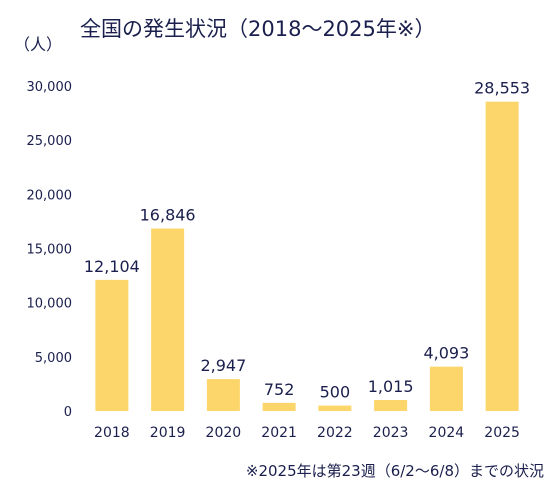  I want to click on y-tick-label: 15,000, so click(50, 250).